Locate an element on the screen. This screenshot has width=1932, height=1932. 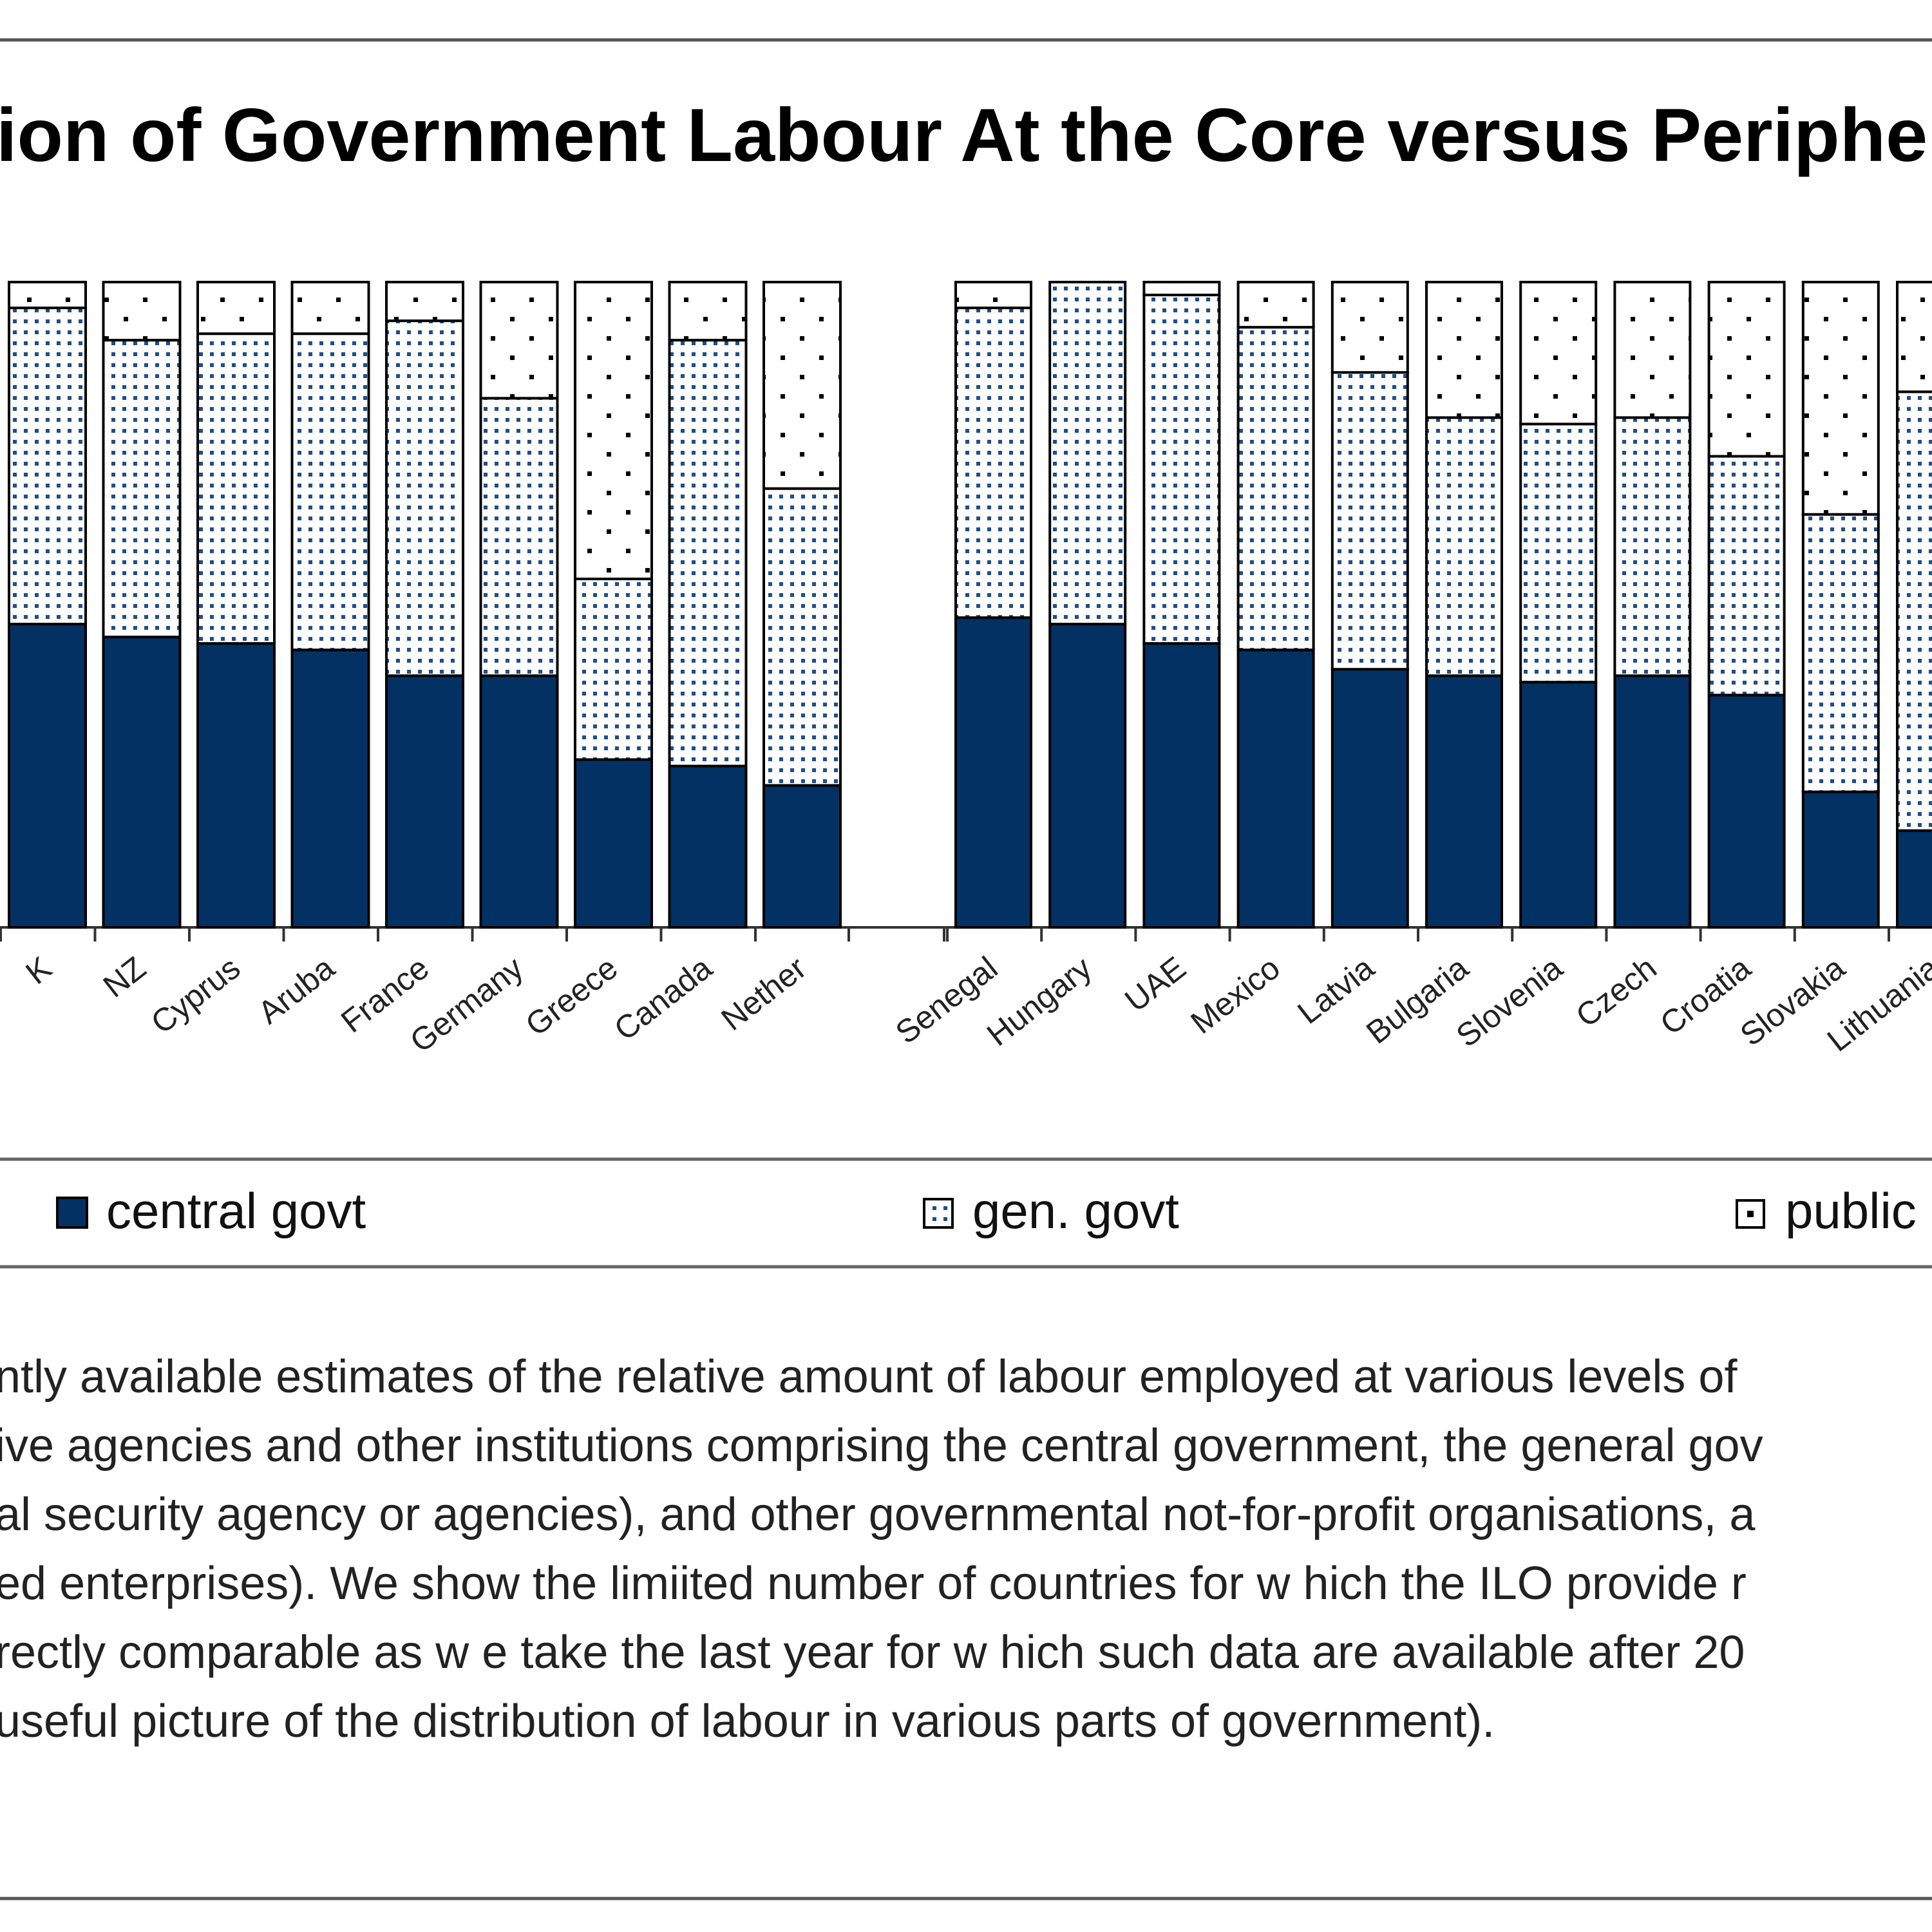
x-tick-label: Hungary is located at coordinates (1039, 1002).